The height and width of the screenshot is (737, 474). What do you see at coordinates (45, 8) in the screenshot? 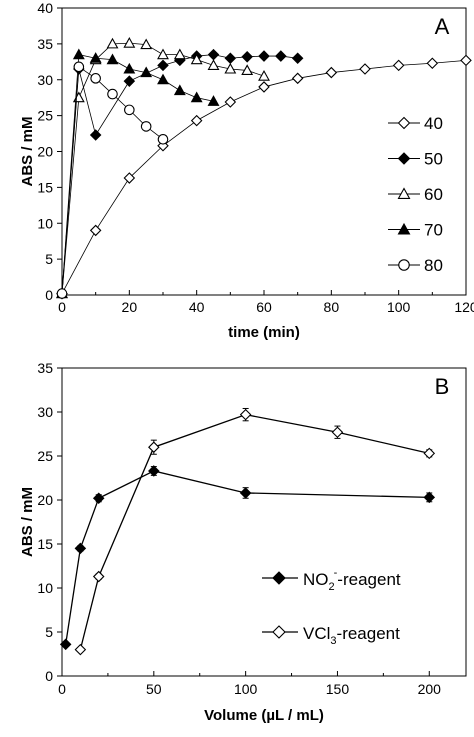
I see `y-tick-label-a: 40` at bounding box center [45, 8].